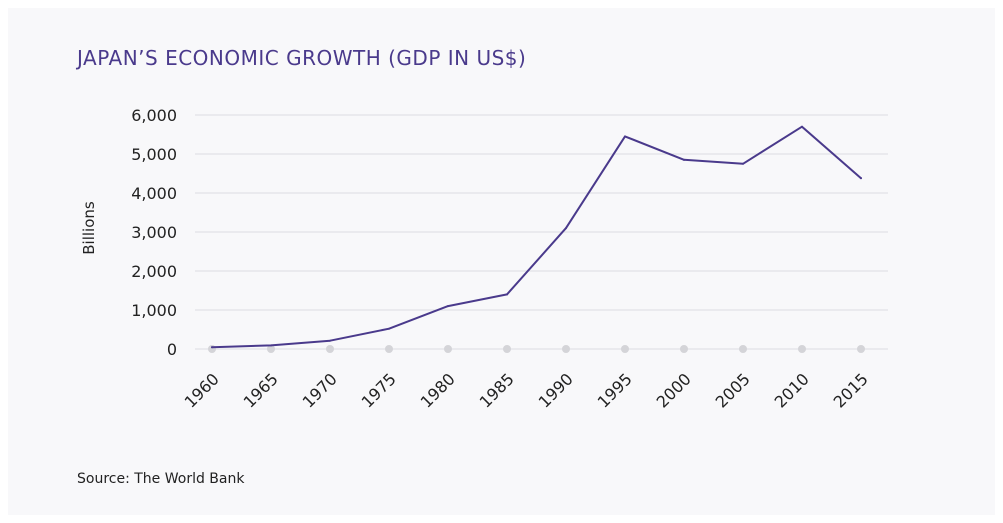  What do you see at coordinates (154, 310) in the screenshot?
I see `y-tick-label: 1,000` at bounding box center [154, 310].